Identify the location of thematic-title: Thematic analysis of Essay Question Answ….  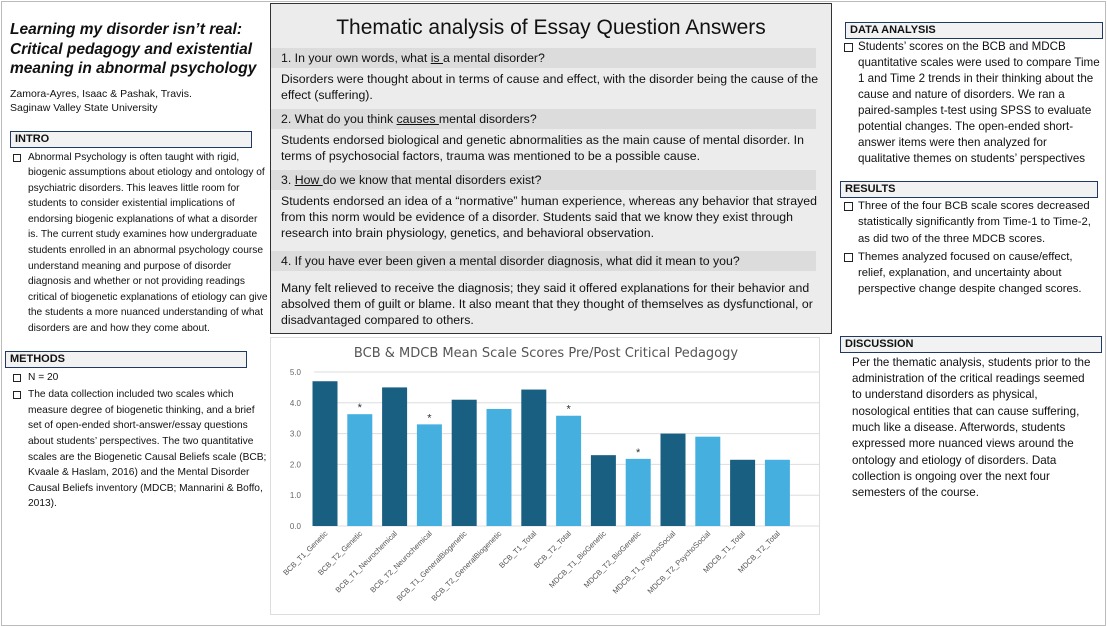
(551, 27).